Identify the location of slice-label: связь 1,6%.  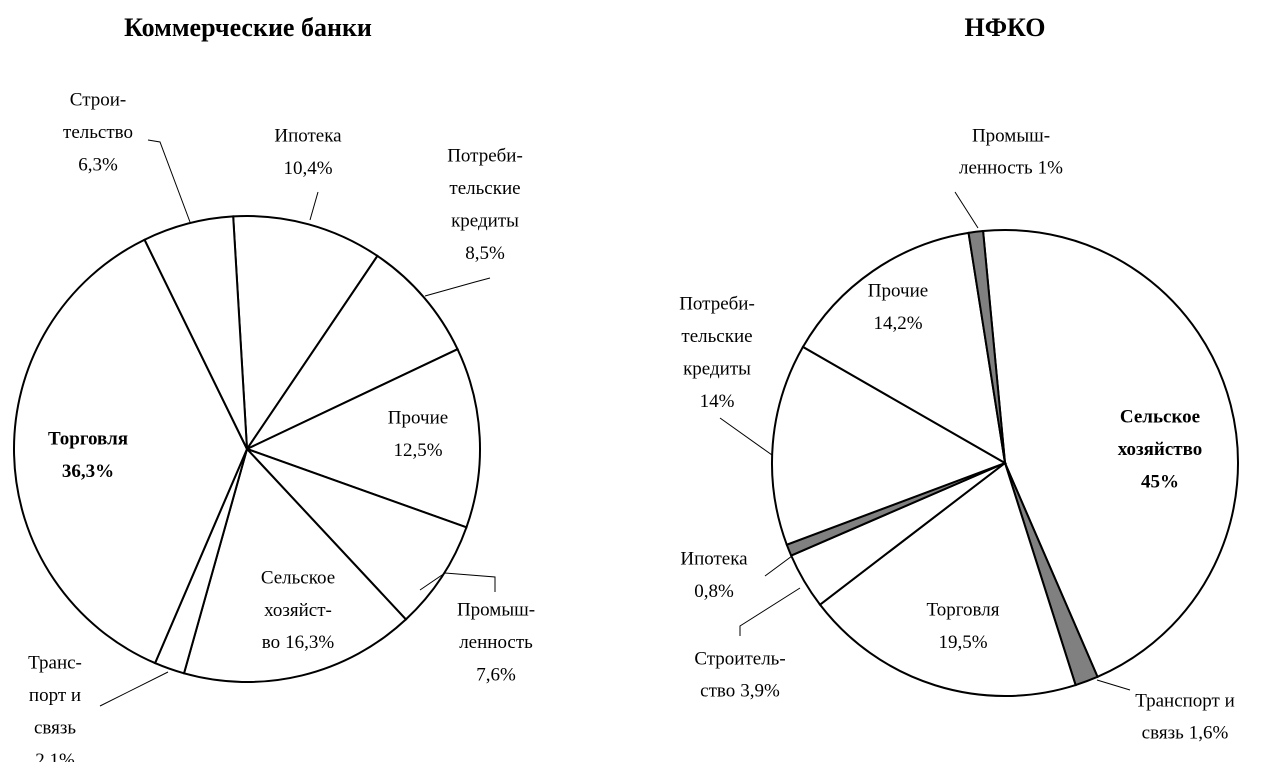
(1185, 733).